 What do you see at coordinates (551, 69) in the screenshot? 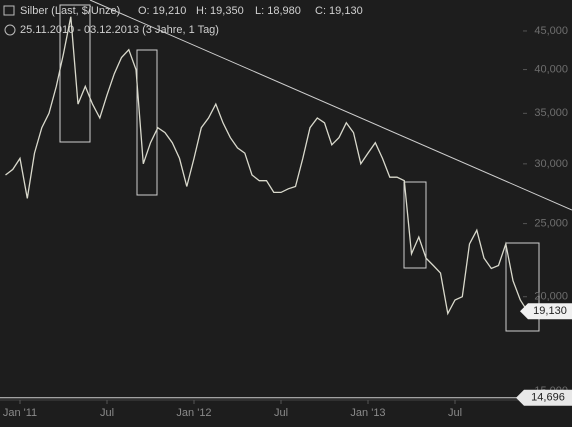
I see `y-tick-label: 40,000` at bounding box center [551, 69].